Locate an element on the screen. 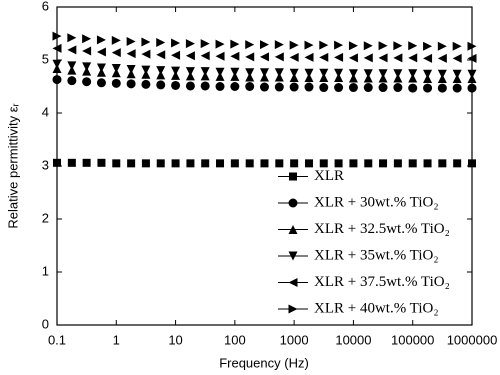 The width and height of the screenshot is (500, 375). legend-label: XLR + 32.5wt.% TiO₂ is located at coordinates (382, 229).